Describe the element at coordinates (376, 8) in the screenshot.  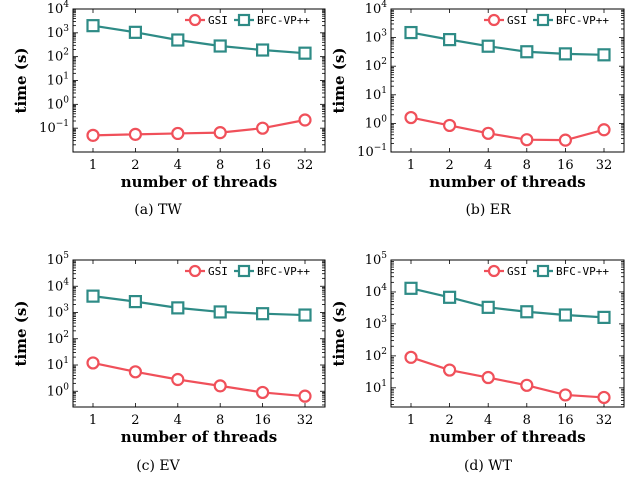
I see `y-tick-label: 10⁴` at that location.